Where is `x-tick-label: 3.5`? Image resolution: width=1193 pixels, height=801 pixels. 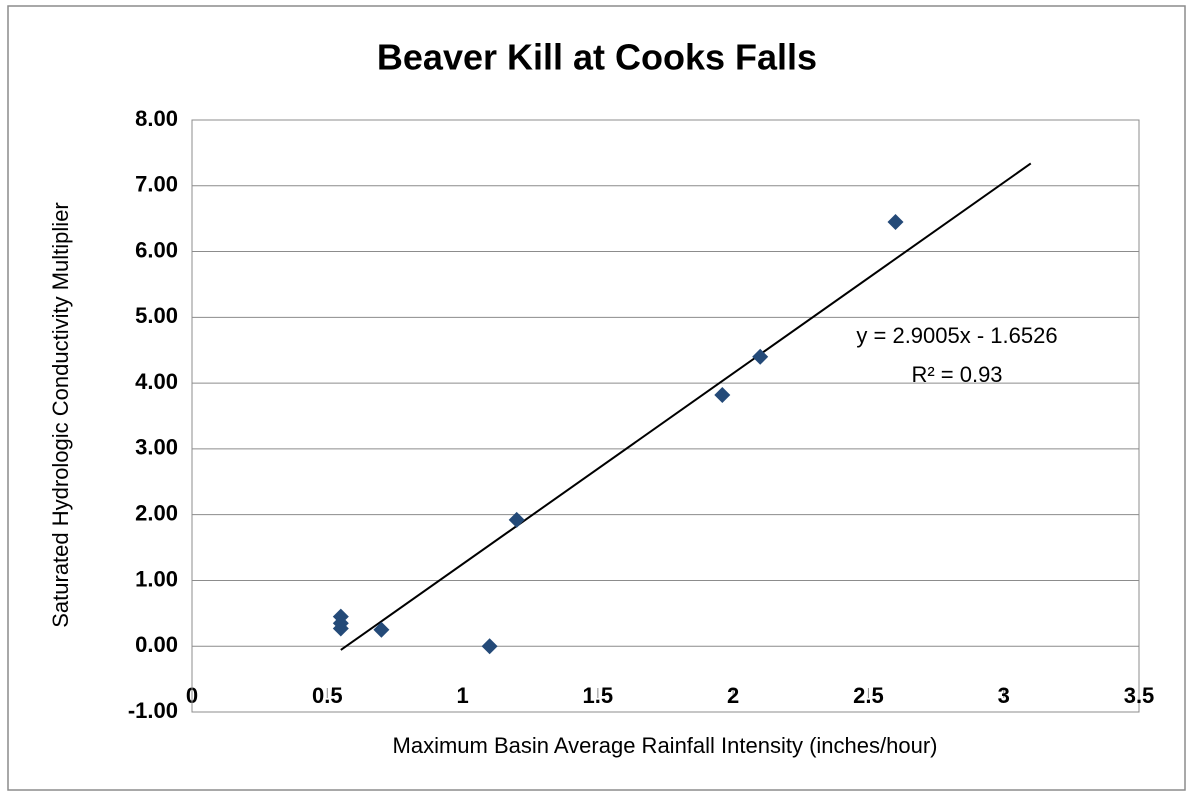 x-tick-label: 3.5 is located at coordinates (1139, 695).